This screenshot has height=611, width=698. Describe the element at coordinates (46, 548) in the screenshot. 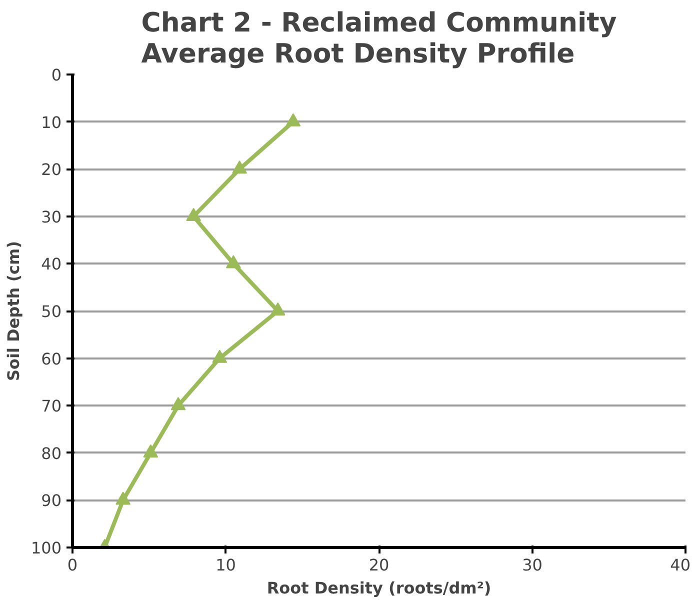

I see `y-tick-label: 100` at that location.